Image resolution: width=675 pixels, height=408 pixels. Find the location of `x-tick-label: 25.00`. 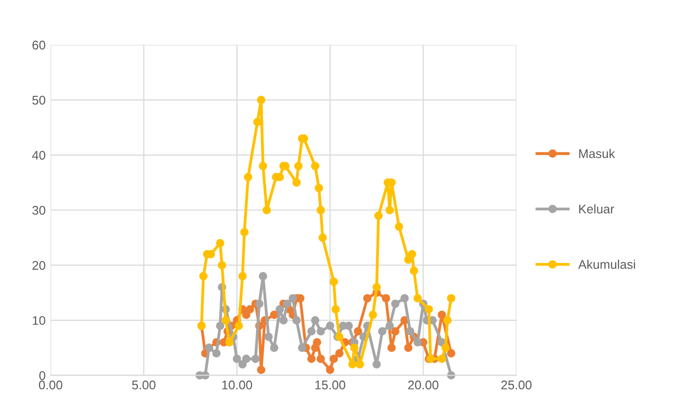

x-tick-label: 25.00 is located at coordinates (516, 385).